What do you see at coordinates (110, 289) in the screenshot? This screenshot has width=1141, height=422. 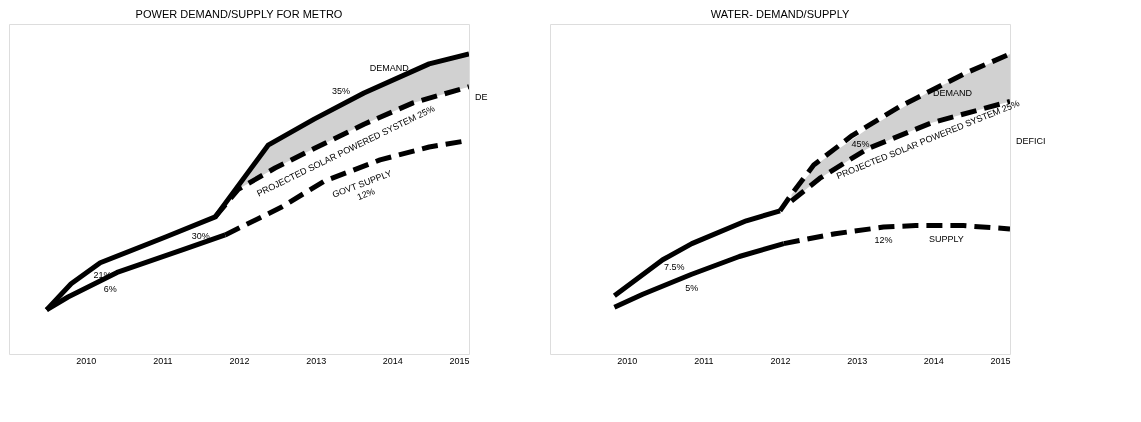 I see `annotation: 6%` at bounding box center [110, 289].